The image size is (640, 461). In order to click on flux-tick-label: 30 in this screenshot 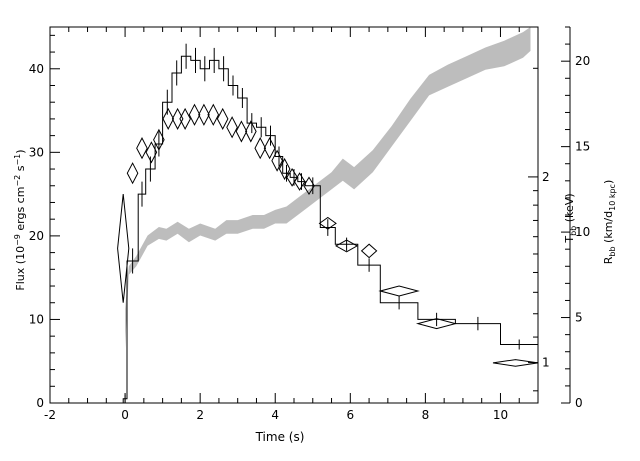, I will do `click(36, 152)`.